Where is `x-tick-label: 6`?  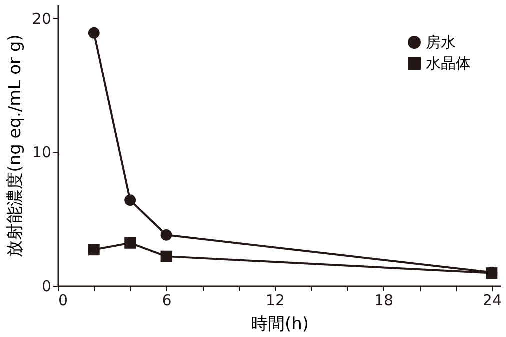
x-tick-label: 6 is located at coordinates (167, 301).